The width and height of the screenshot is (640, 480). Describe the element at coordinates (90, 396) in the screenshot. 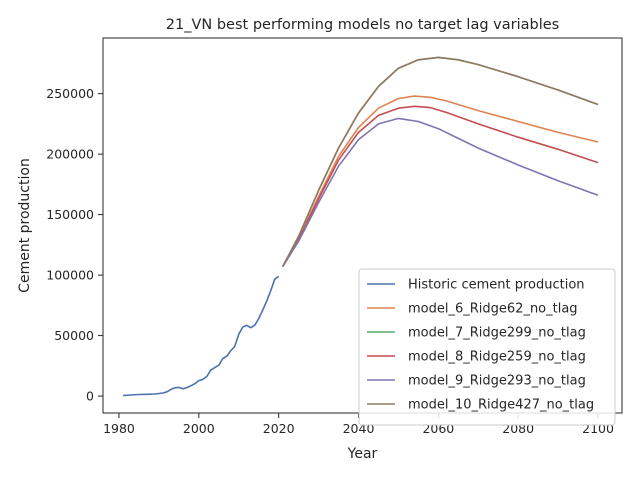

I see `y-tick-label: 0` at that location.